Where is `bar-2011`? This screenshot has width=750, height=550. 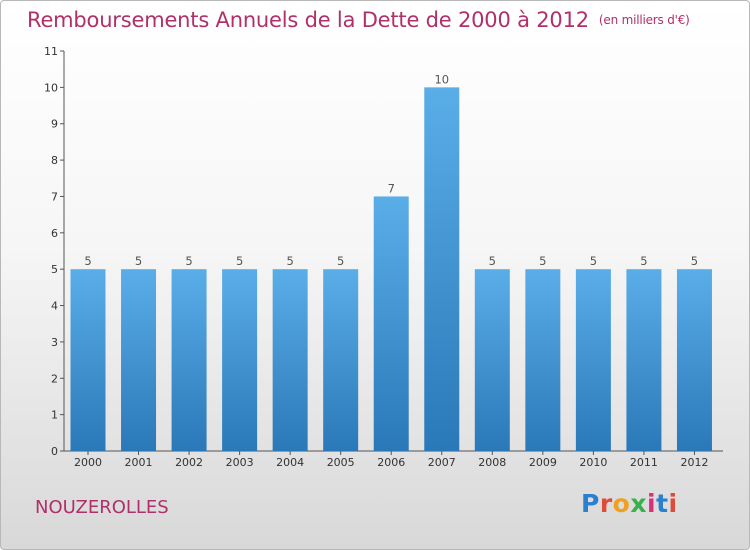
bar-2011 is located at coordinates (644, 360).